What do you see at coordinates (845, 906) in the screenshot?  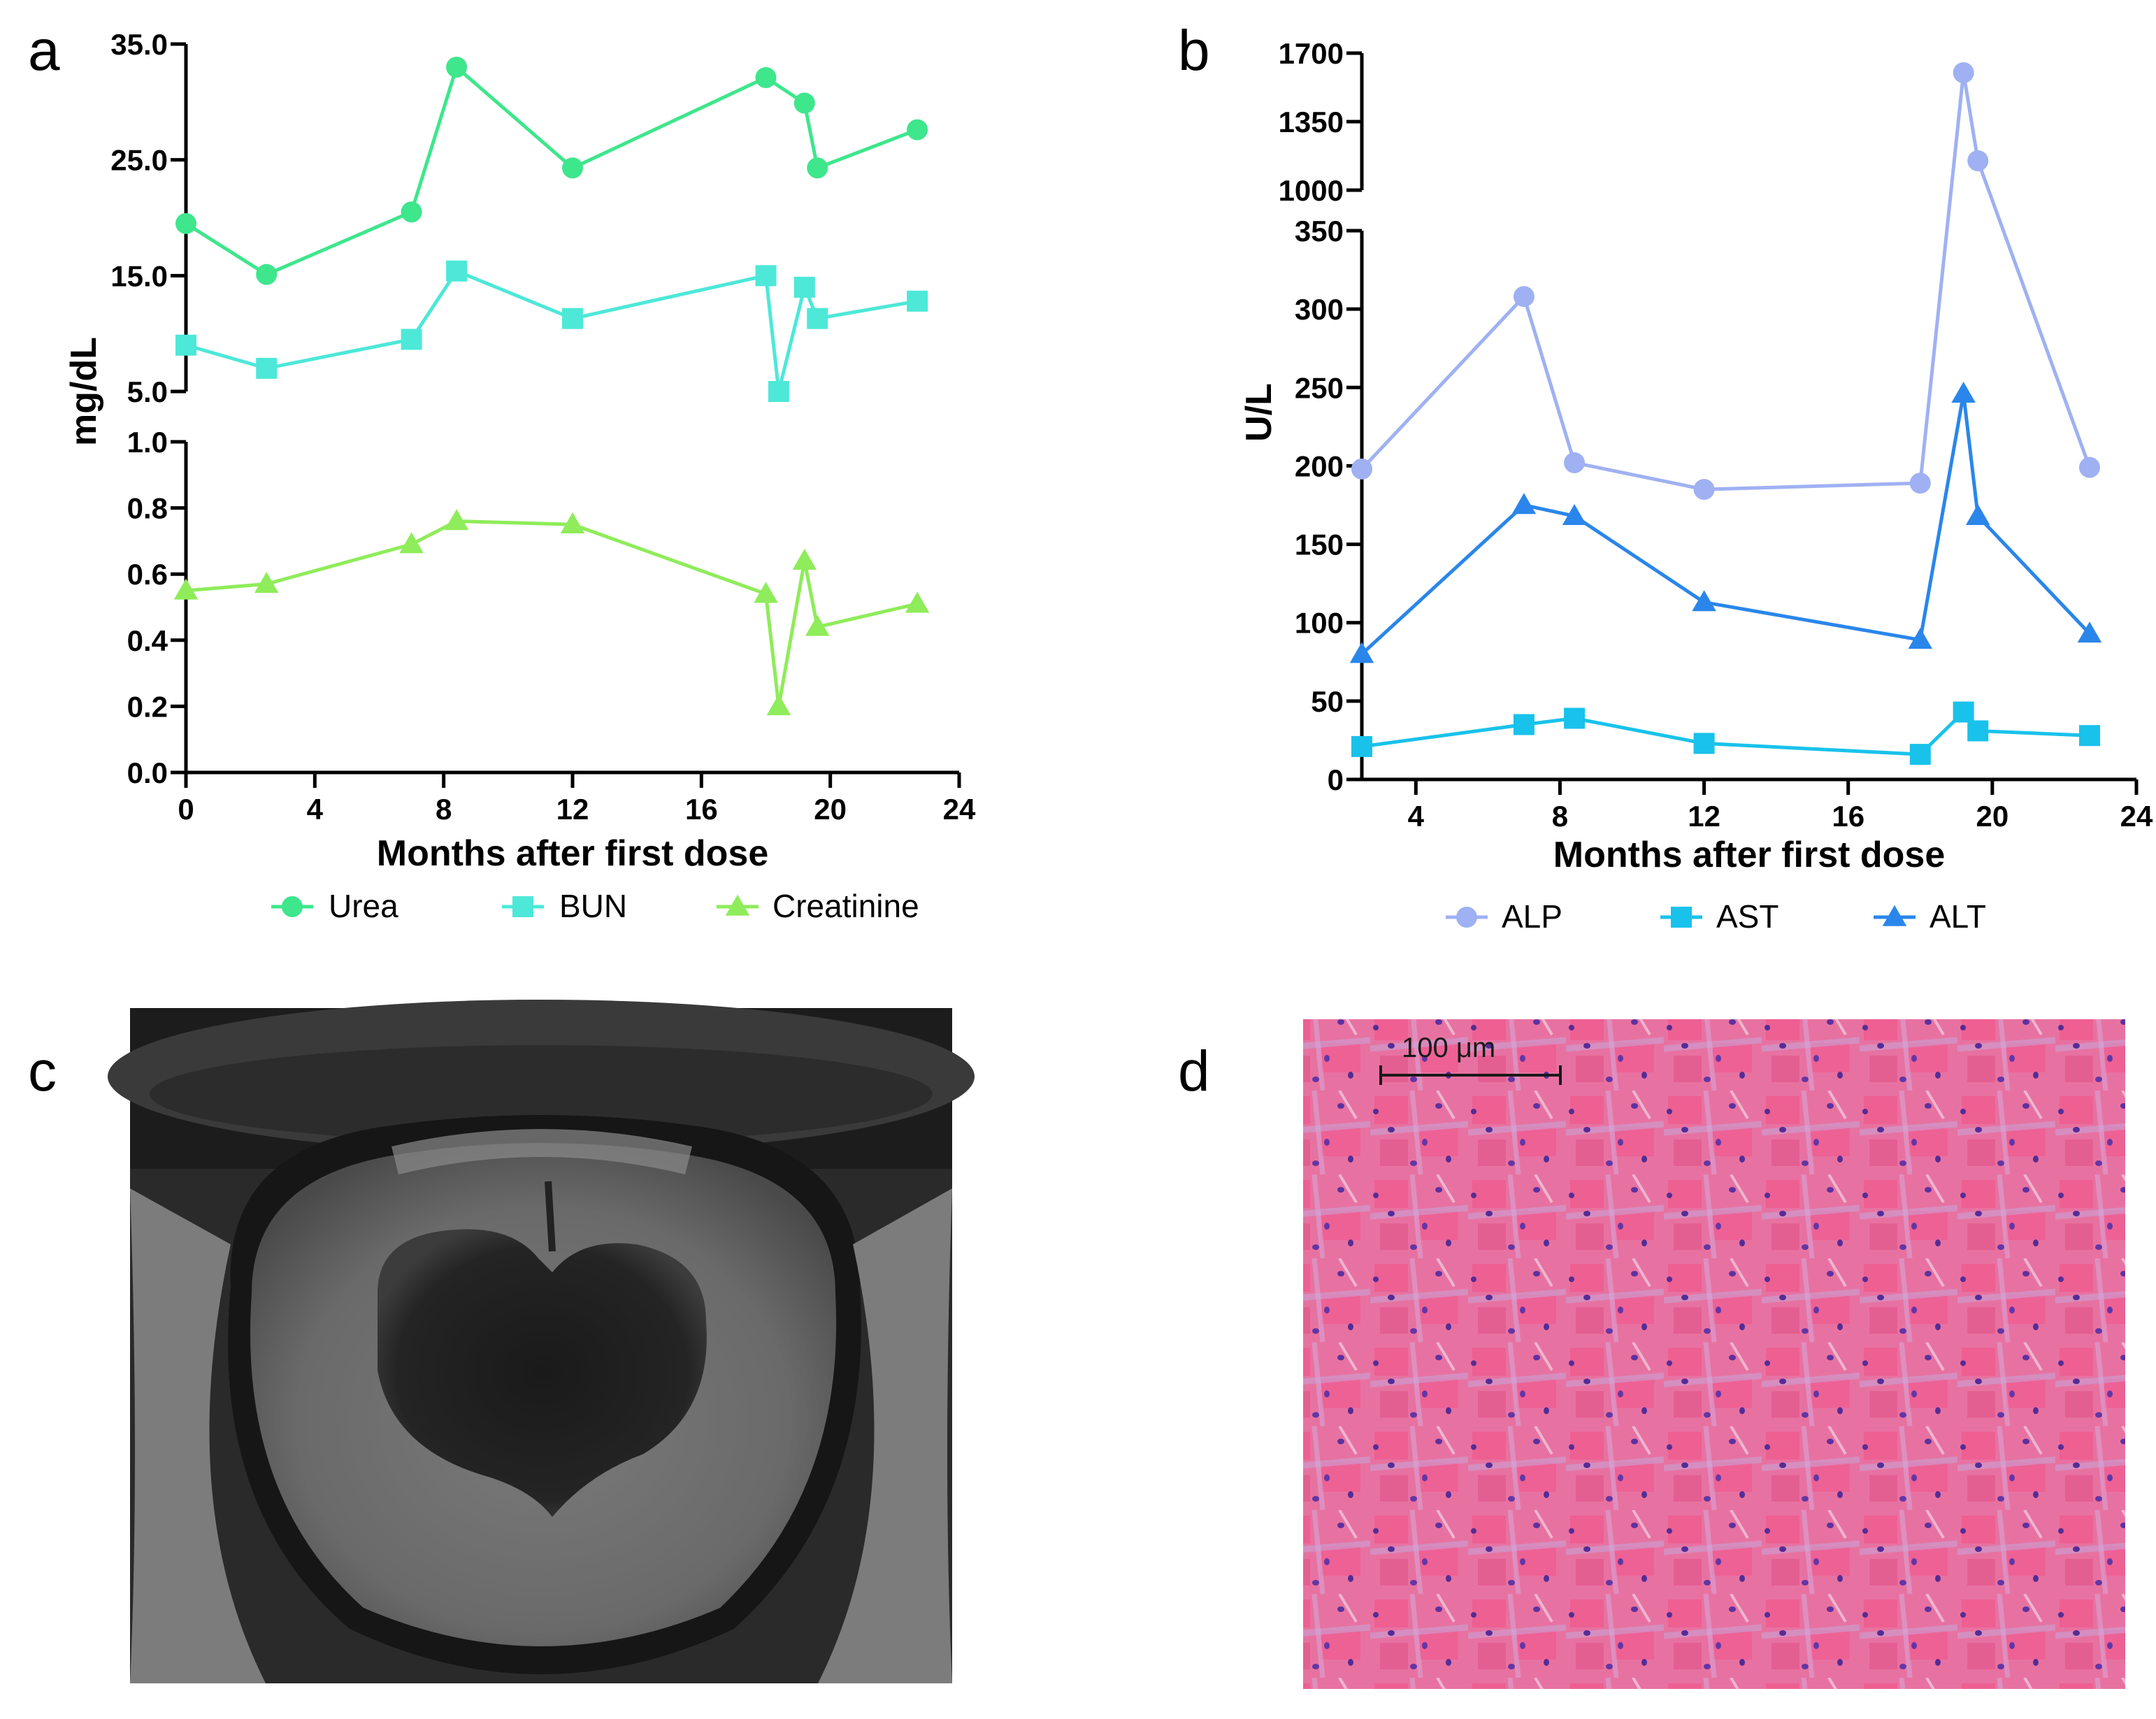 I see `legend-label-creatinine: Creatinine` at bounding box center [845, 906].